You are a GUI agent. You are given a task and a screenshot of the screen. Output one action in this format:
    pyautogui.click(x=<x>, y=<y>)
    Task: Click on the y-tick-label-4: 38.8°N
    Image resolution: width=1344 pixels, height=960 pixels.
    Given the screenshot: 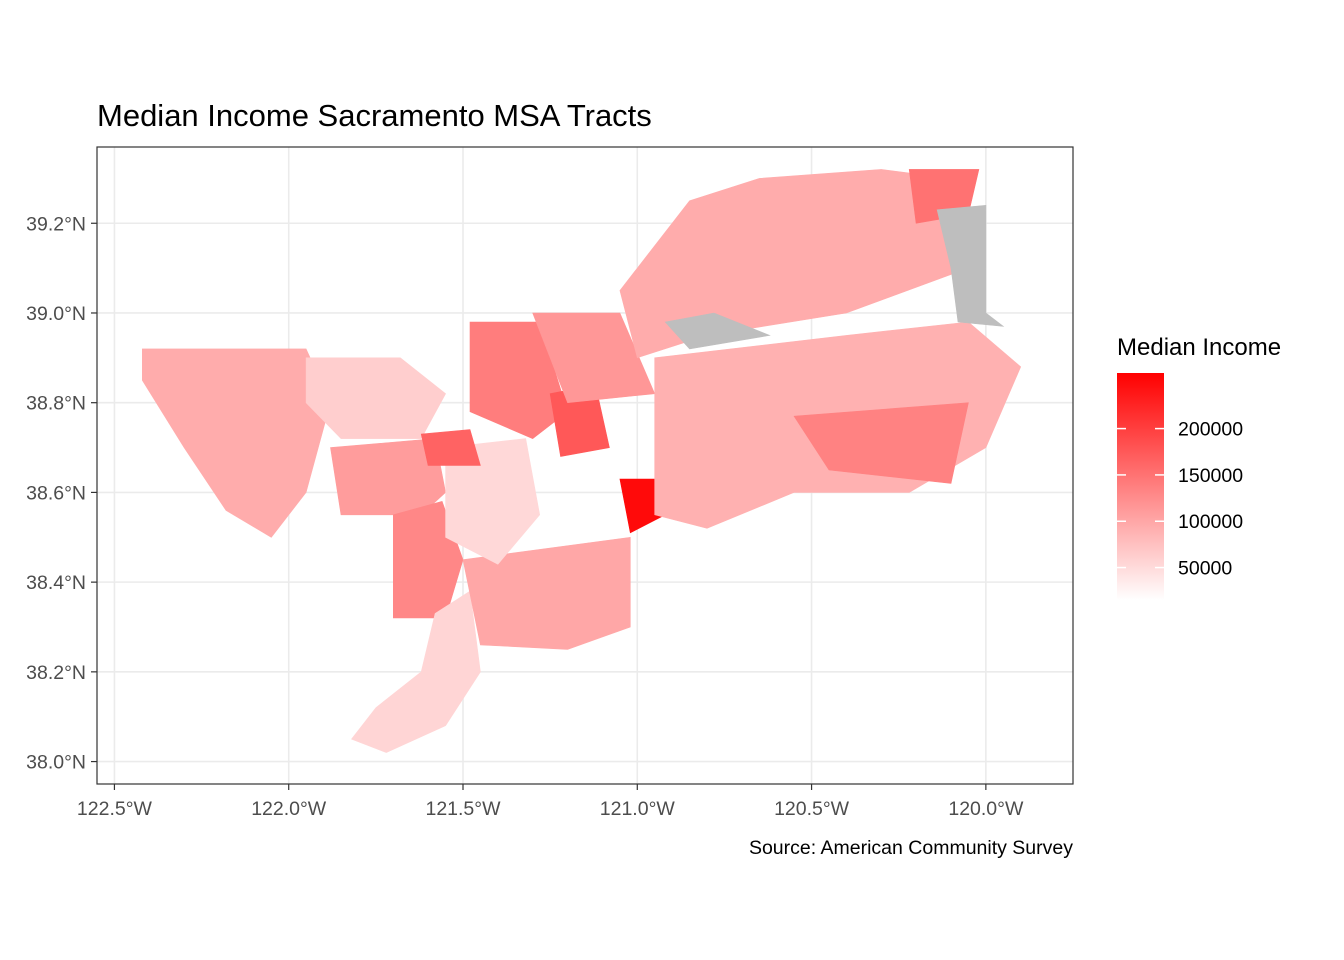 What is the action you would take?
    pyautogui.click(x=56, y=404)
    